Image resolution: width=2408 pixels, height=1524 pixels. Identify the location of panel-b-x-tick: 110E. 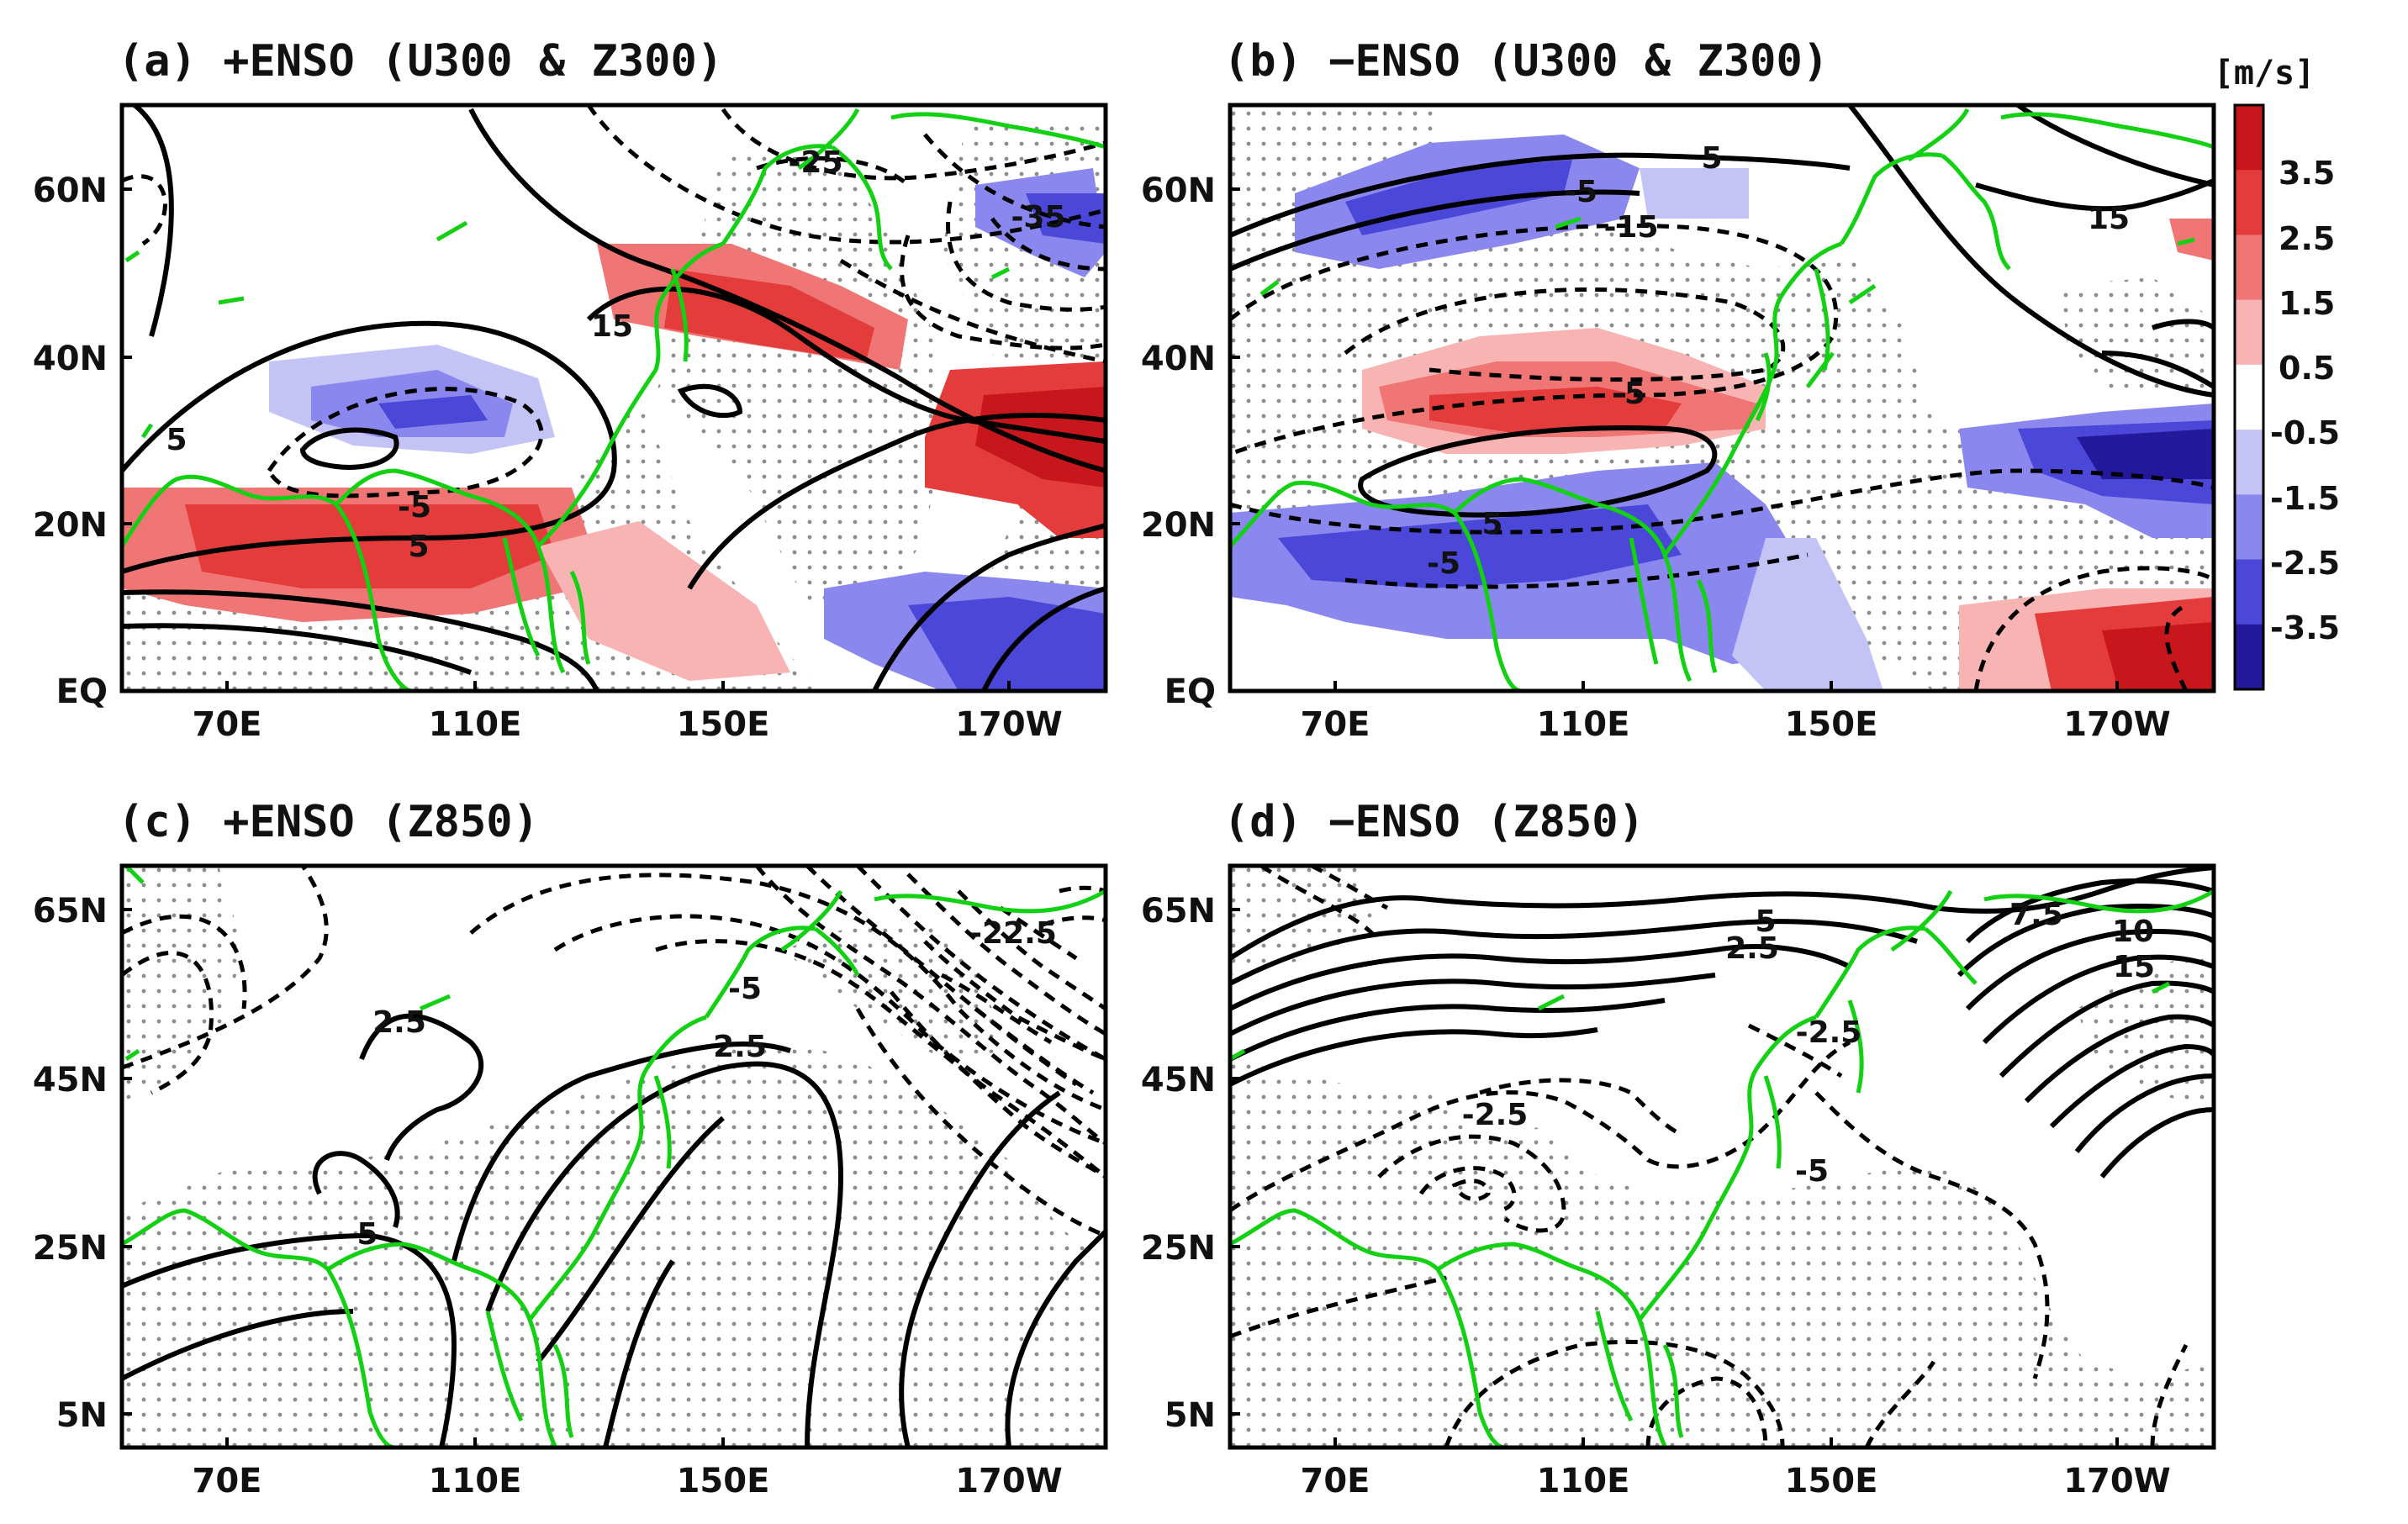
(1583, 724).